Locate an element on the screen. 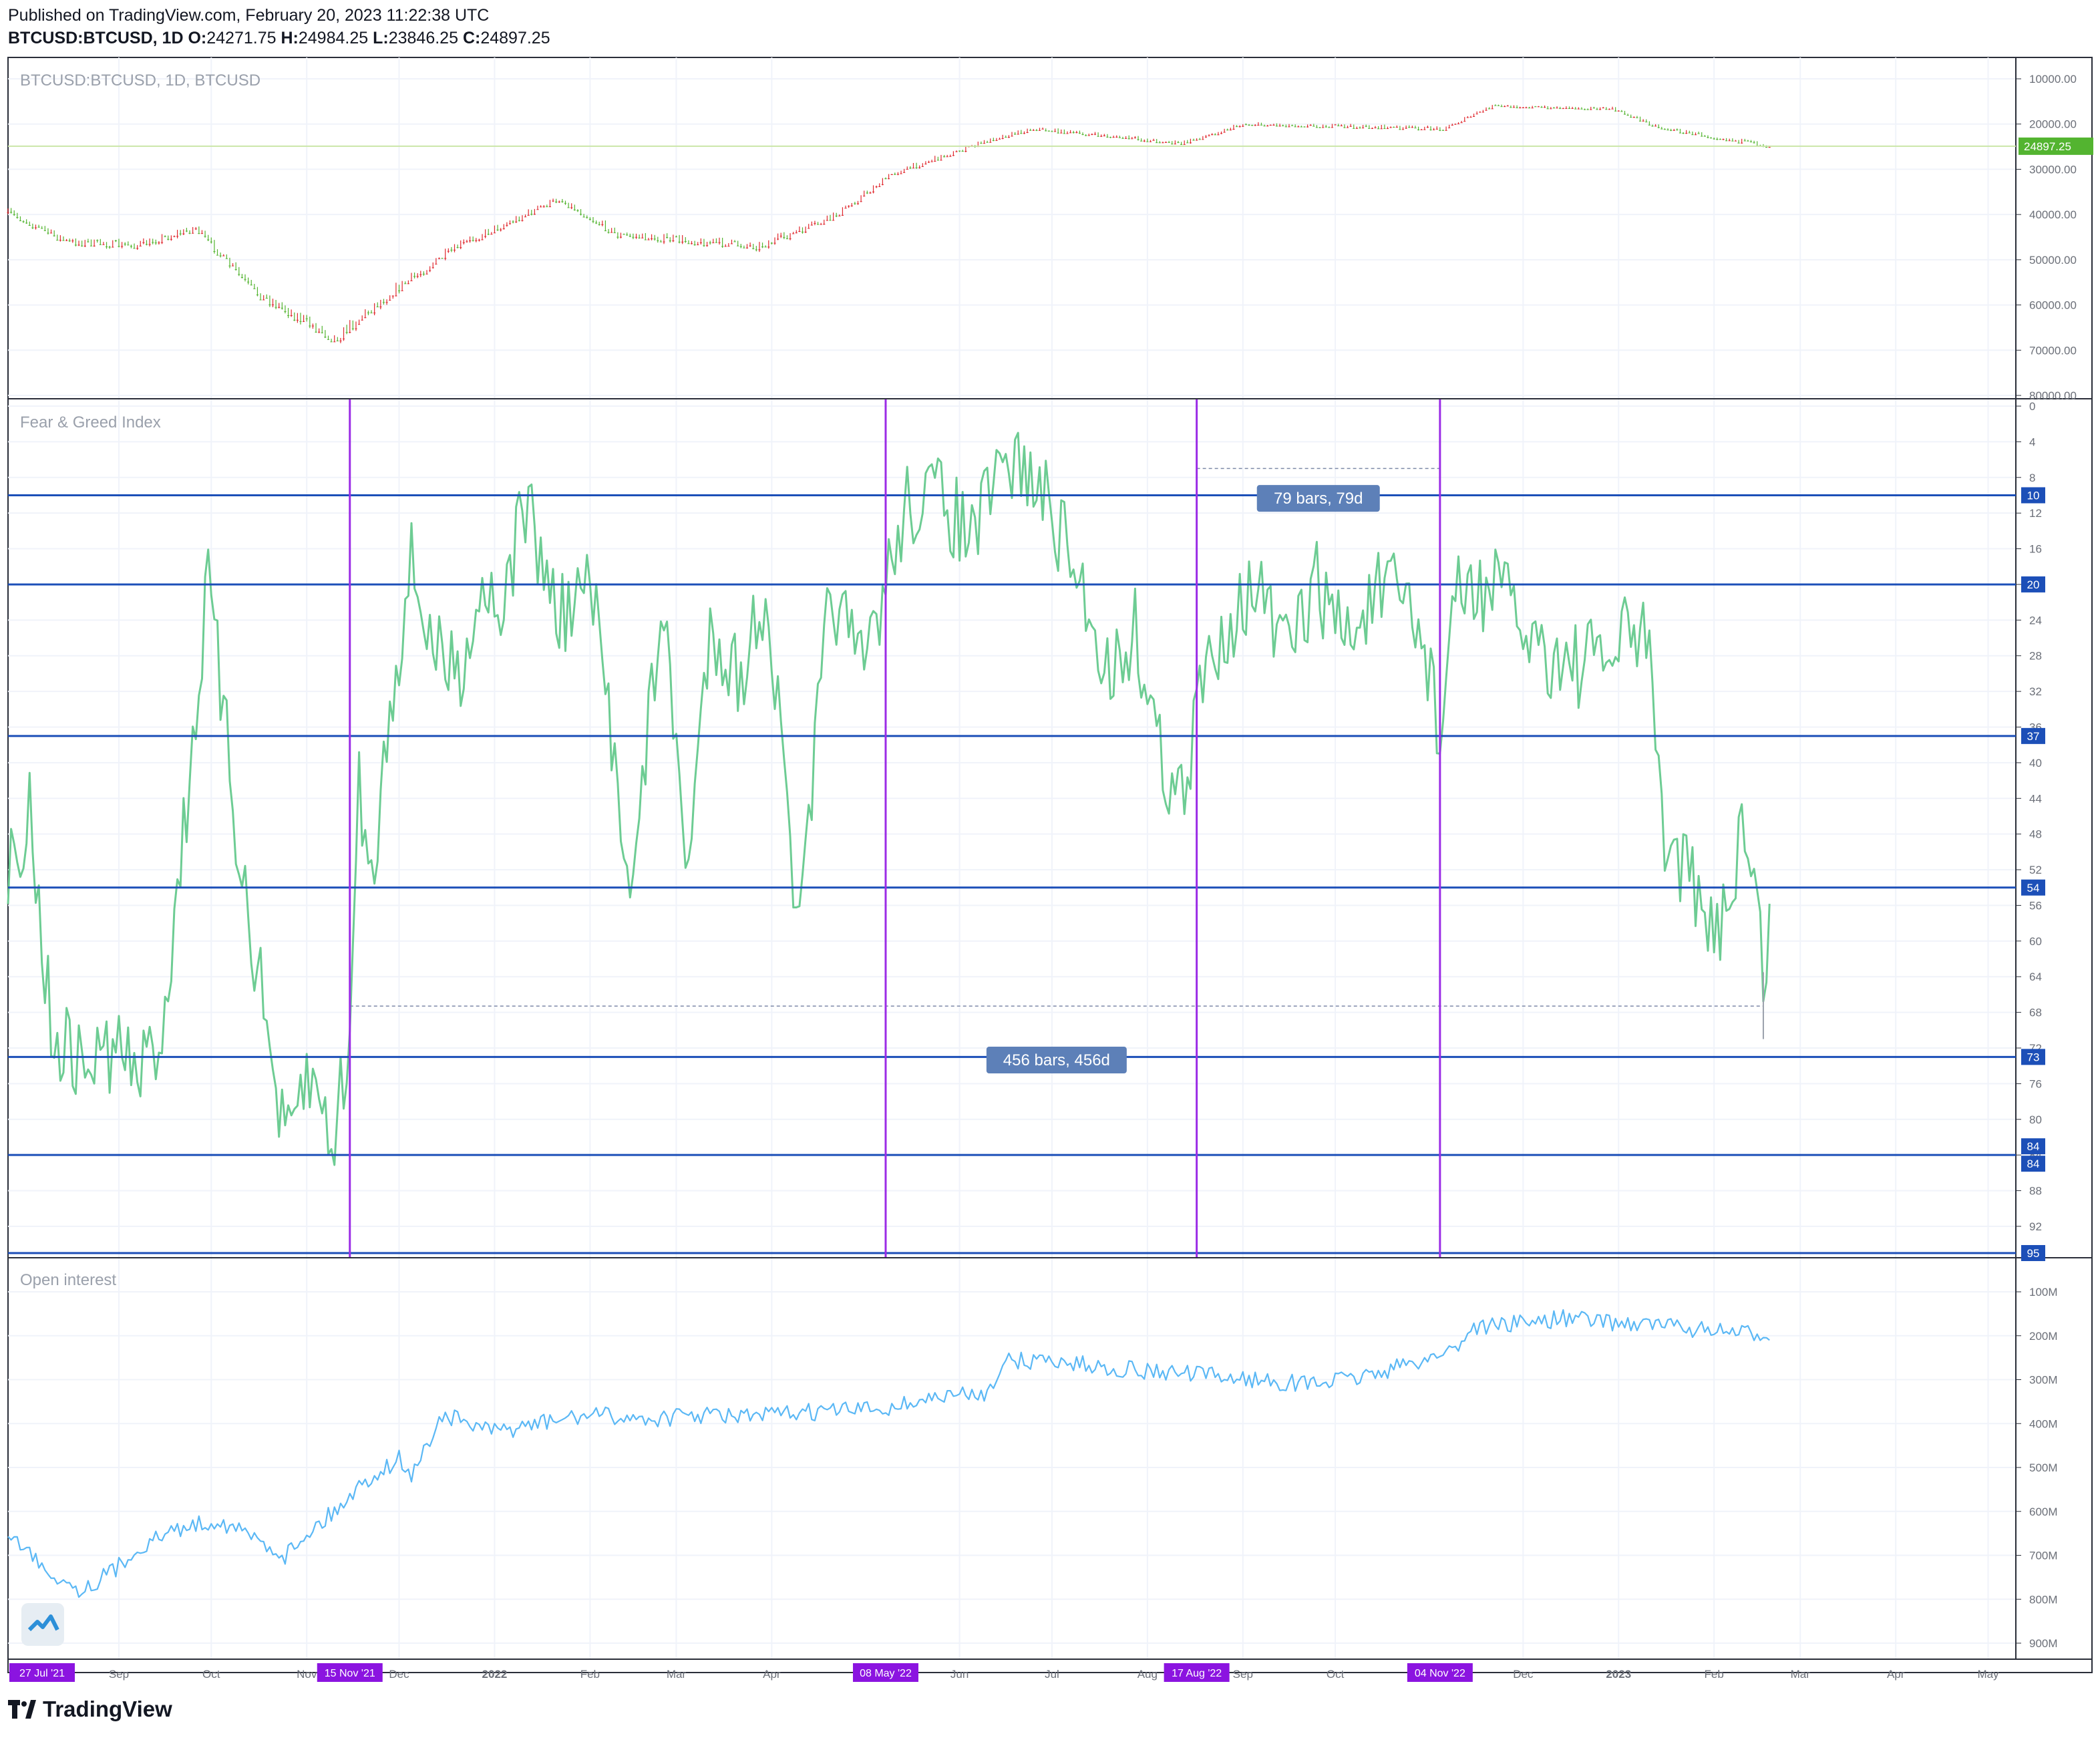 This screenshot has width=2100, height=1738. last-price-text: 24897.25 is located at coordinates (2047, 146).